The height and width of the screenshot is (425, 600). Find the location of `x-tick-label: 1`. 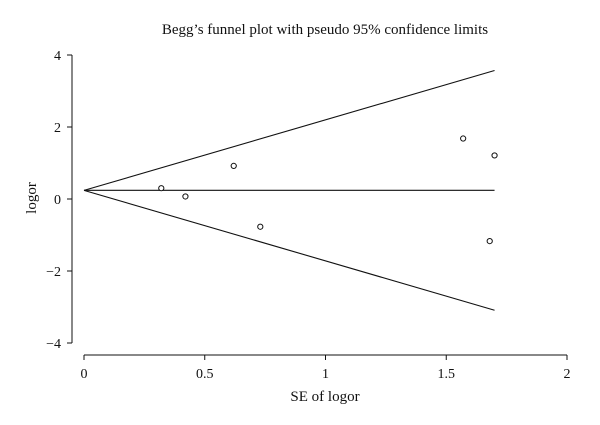

x-tick-label: 1 is located at coordinates (325, 374).